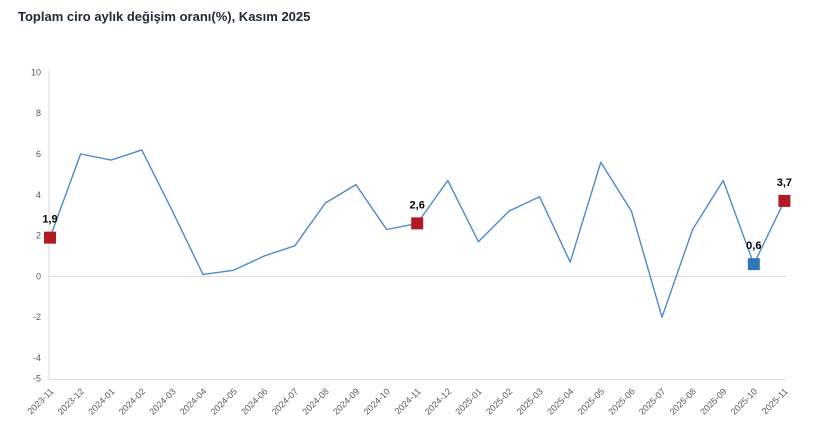  Describe the element at coordinates (38, 236) in the screenshot. I see `y-tick-label: 2` at that location.